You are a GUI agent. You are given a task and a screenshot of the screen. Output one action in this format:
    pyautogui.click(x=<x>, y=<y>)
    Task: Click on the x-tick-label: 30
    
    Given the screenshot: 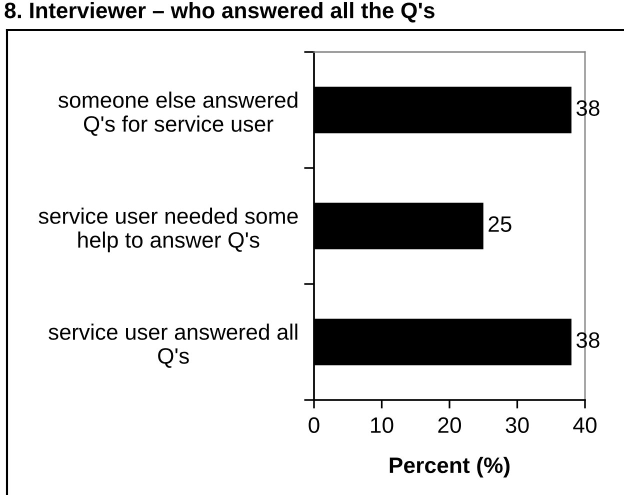 What is the action you would take?
    pyautogui.click(x=517, y=425)
    